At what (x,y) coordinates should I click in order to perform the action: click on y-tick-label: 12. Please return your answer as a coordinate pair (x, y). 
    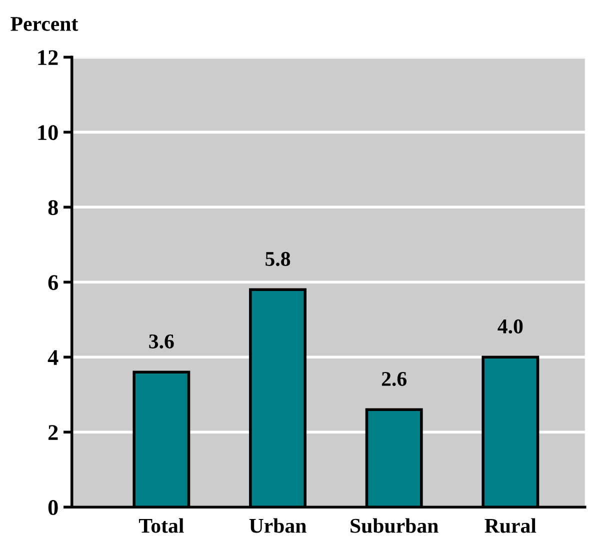
    Looking at the image, I should click on (48, 57).